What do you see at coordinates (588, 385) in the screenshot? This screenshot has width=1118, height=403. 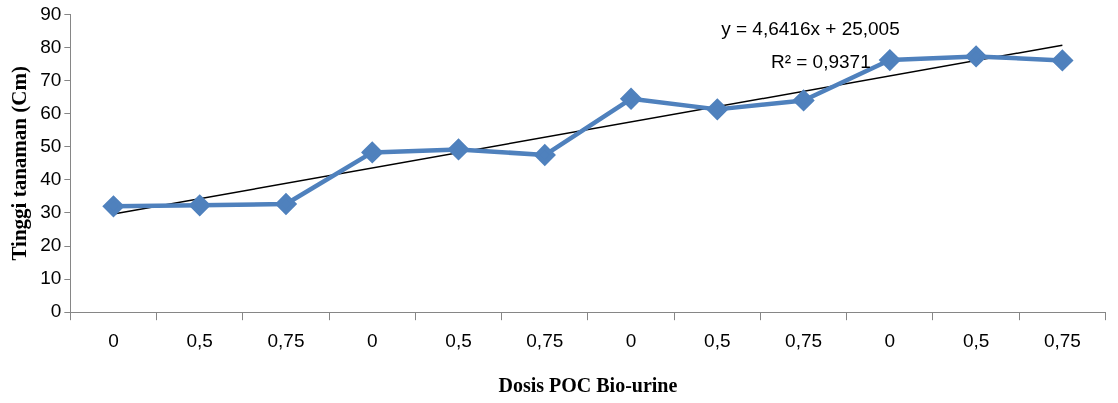 I see `x-axis-title: Dosis POC Bio-urine` at bounding box center [588, 385].